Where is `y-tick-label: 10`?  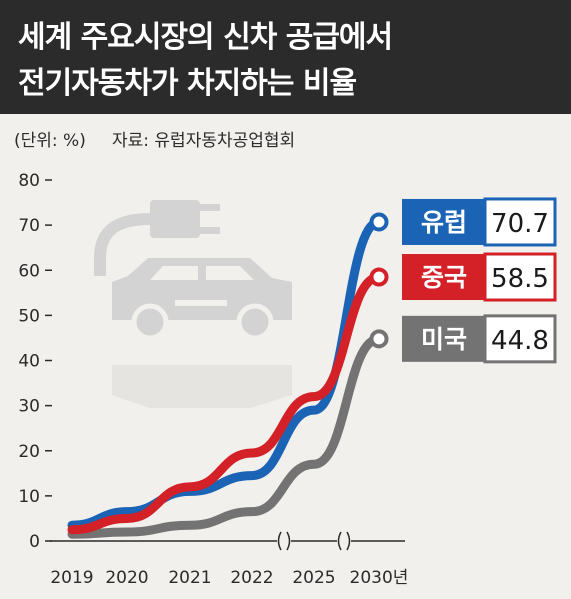
y-tick-label: 10 is located at coordinates (29, 497).